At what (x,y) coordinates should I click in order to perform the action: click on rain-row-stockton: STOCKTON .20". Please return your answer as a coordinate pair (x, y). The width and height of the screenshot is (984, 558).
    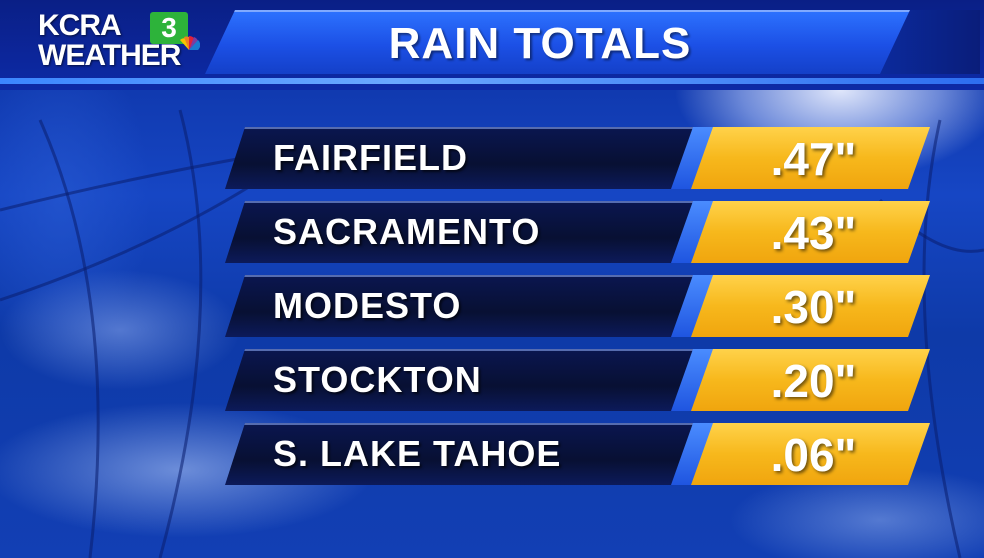
    Looking at the image, I should click on (577, 380).